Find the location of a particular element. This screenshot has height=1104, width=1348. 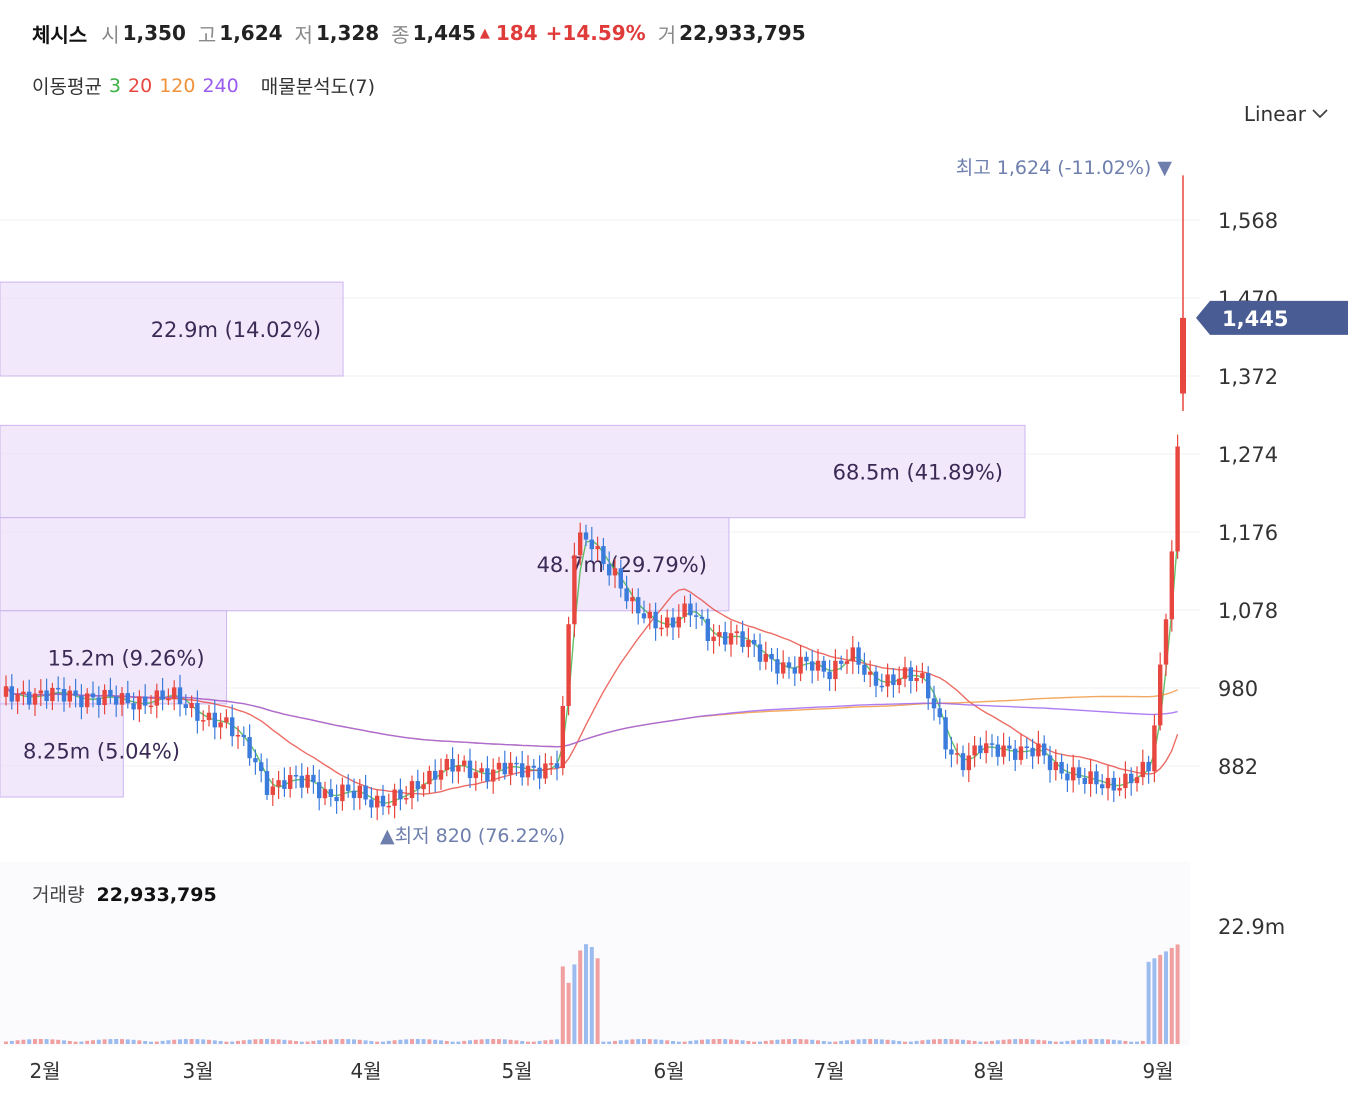

low-value: 1,328 is located at coordinates (347, 33).